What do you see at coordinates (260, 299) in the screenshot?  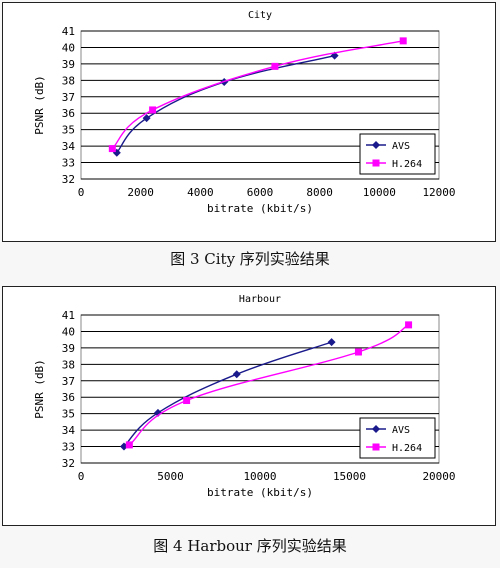 I see `chart-title-harbour: Harbour` at bounding box center [260, 299].